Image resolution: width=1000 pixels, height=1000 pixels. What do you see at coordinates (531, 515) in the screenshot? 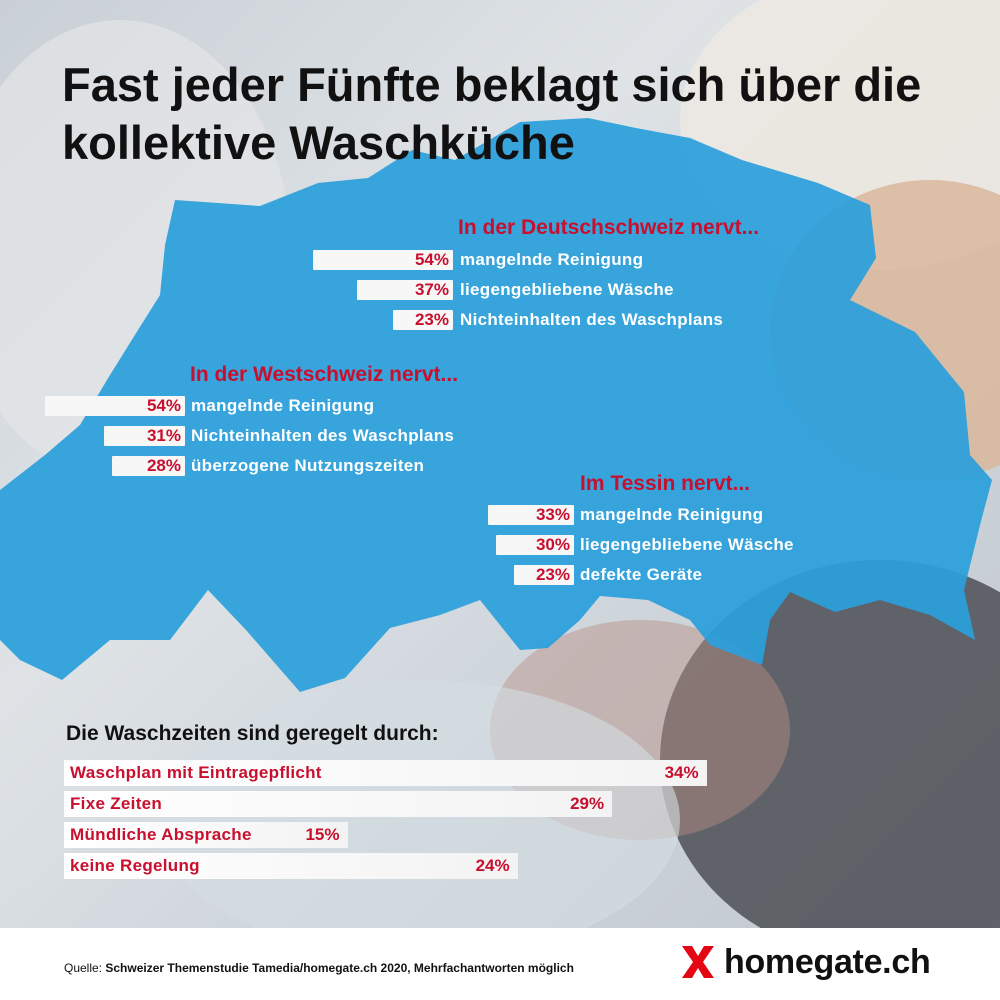
I see `bar: 33%` at bounding box center [531, 515].